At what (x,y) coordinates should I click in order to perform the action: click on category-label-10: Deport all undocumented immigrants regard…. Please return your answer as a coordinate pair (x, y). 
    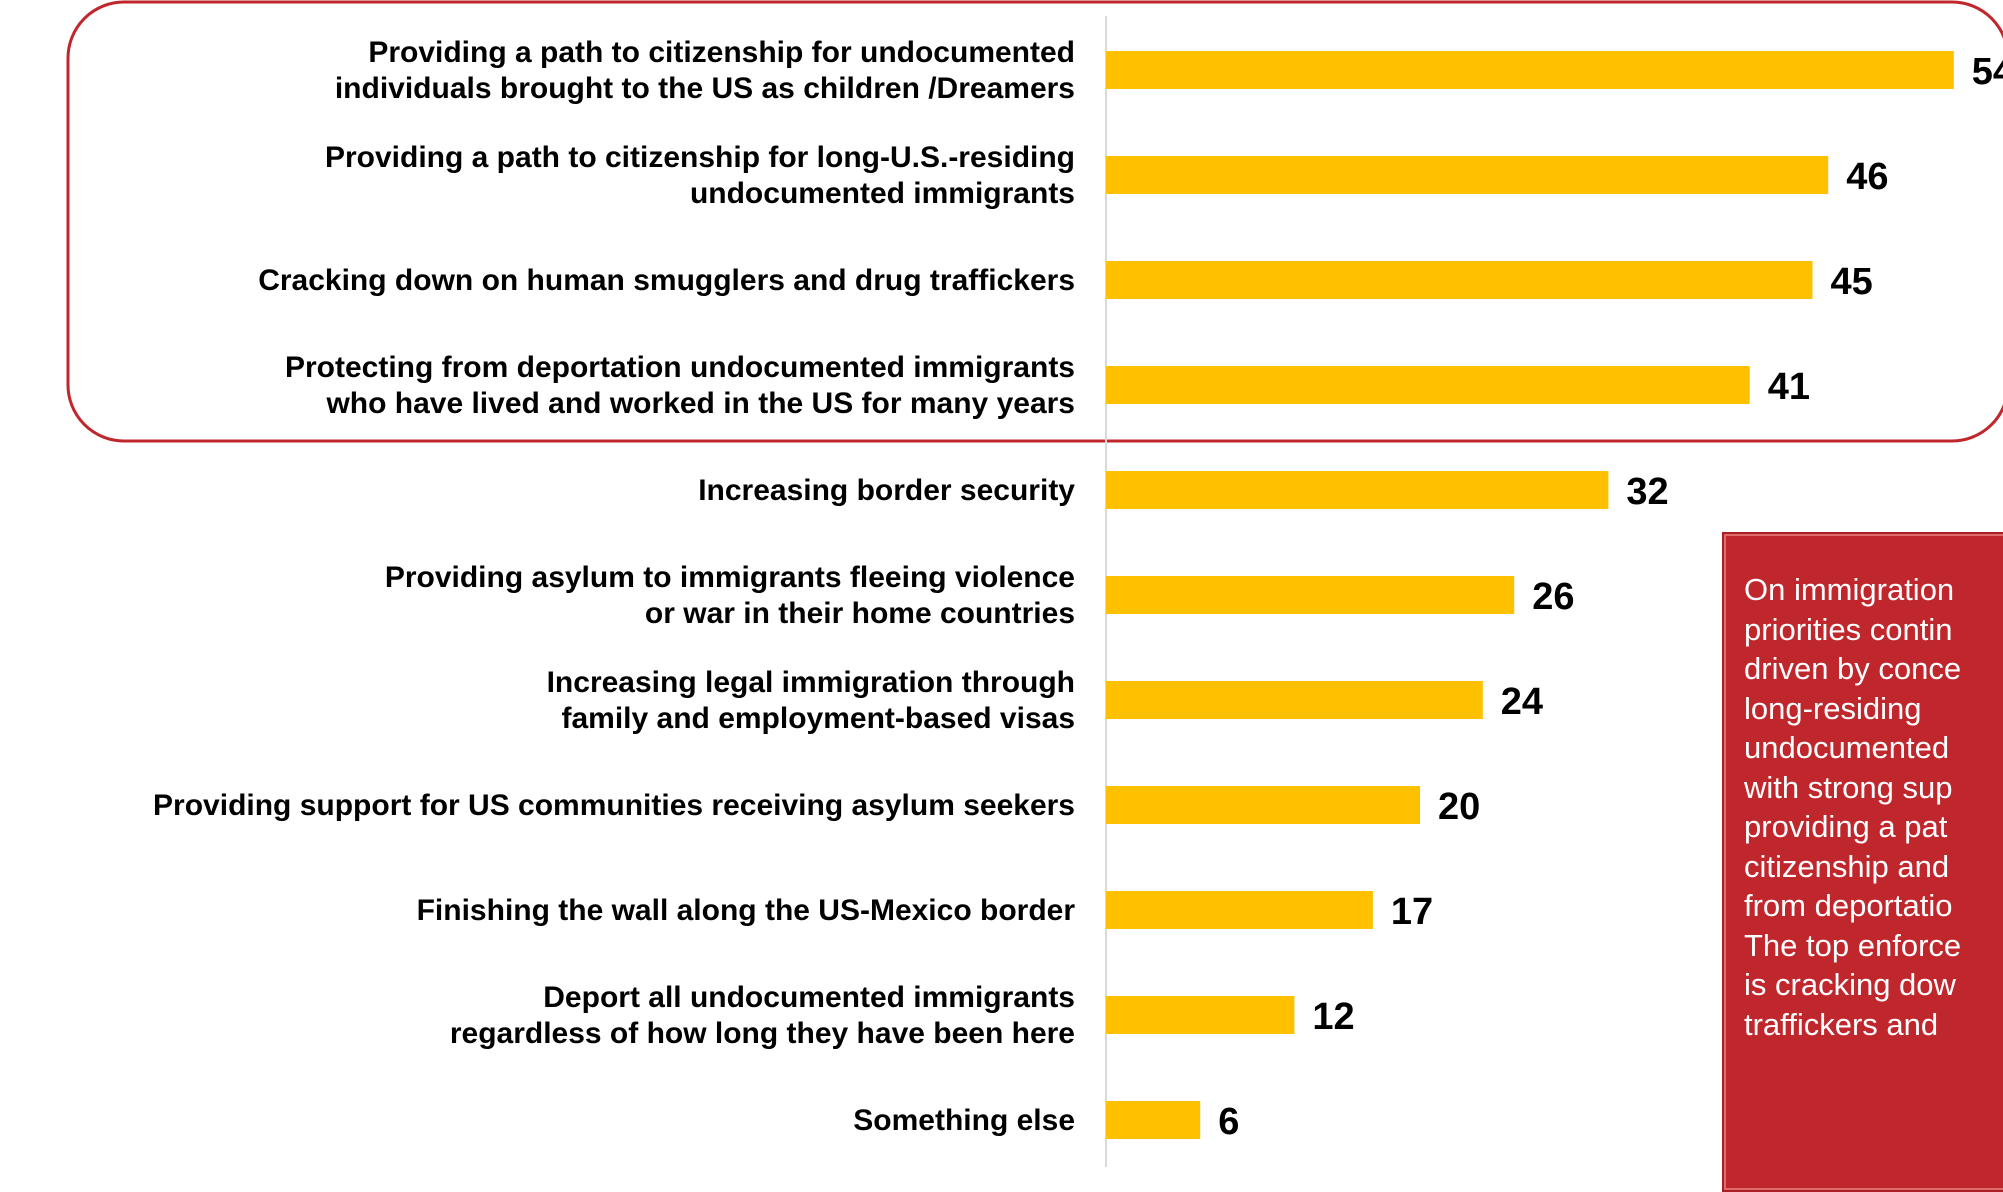
    Looking at the image, I should click on (762, 1015).